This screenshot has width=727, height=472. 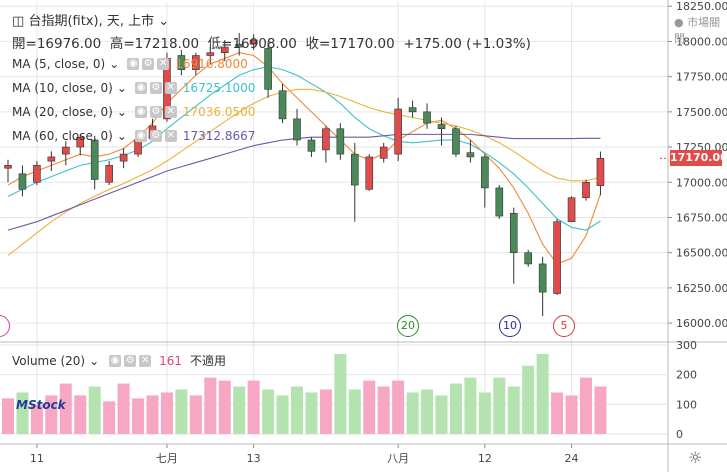 I want to click on event-marker-5: 5, so click(x=564, y=326).